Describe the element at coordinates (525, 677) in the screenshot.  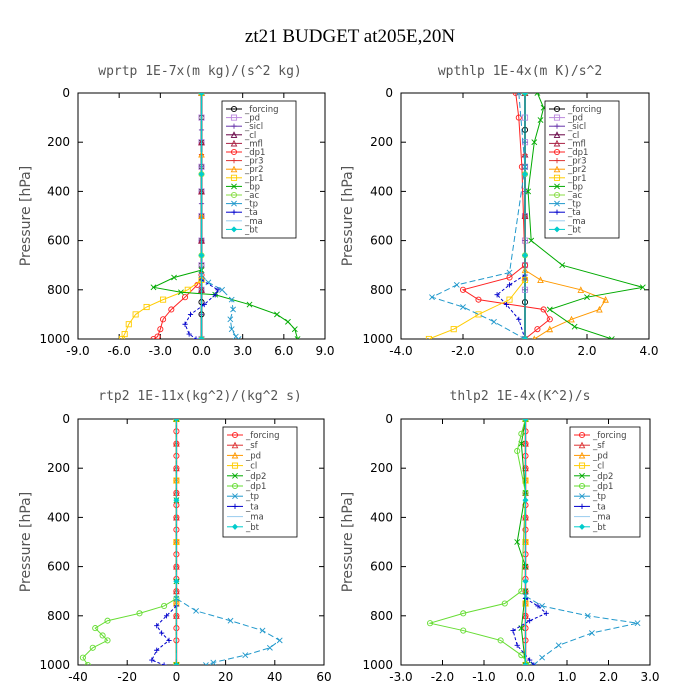
I see `x-tick-label: 0.0` at that location.